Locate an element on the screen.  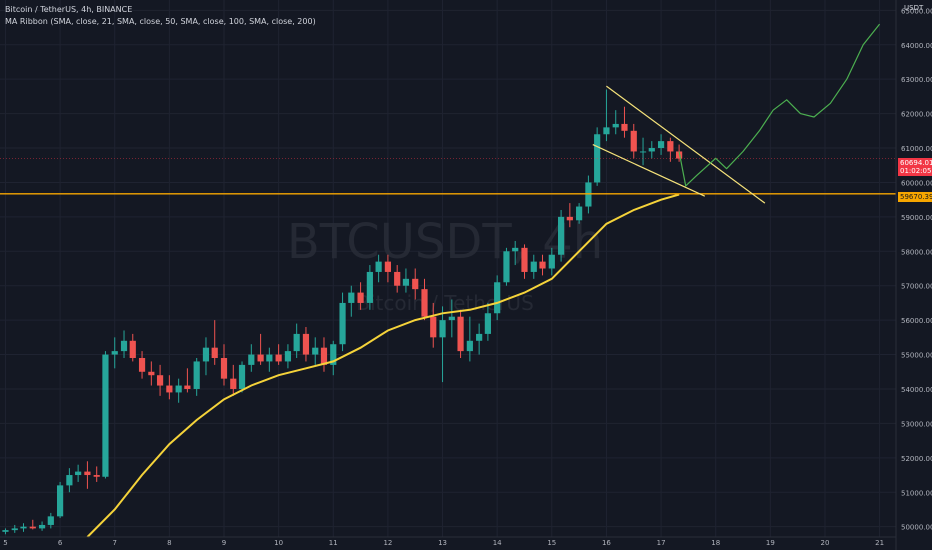
x-tick-label: 6 is located at coordinates (60, 543).